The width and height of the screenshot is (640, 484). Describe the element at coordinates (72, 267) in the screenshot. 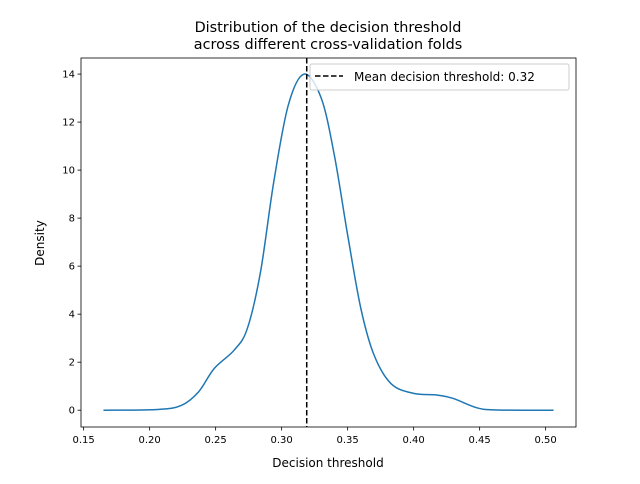

I see `y-tick-label: 6` at that location.